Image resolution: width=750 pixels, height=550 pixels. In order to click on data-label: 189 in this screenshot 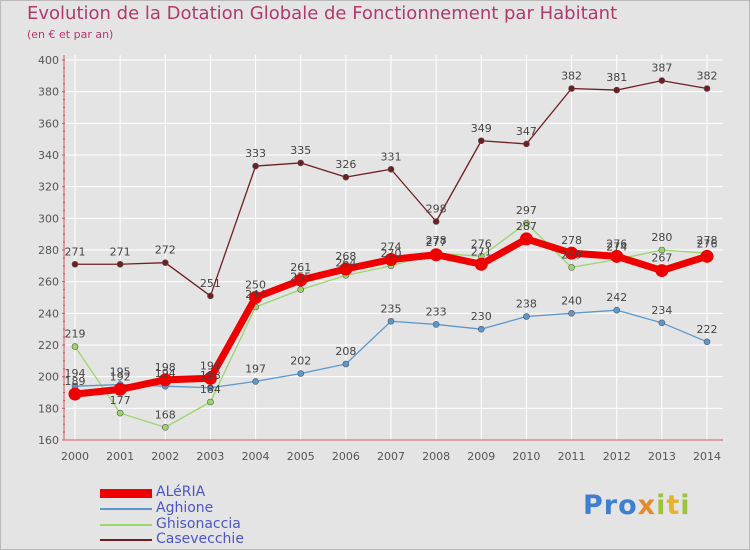, I will do `click(75, 381)`.